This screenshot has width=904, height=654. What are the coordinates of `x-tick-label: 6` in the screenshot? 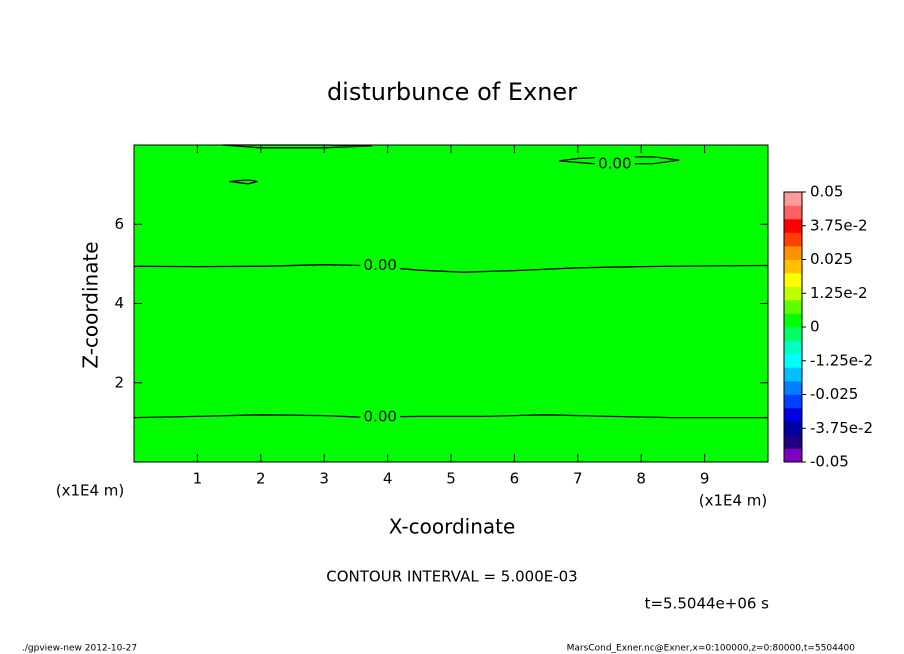 It's located at (515, 479).